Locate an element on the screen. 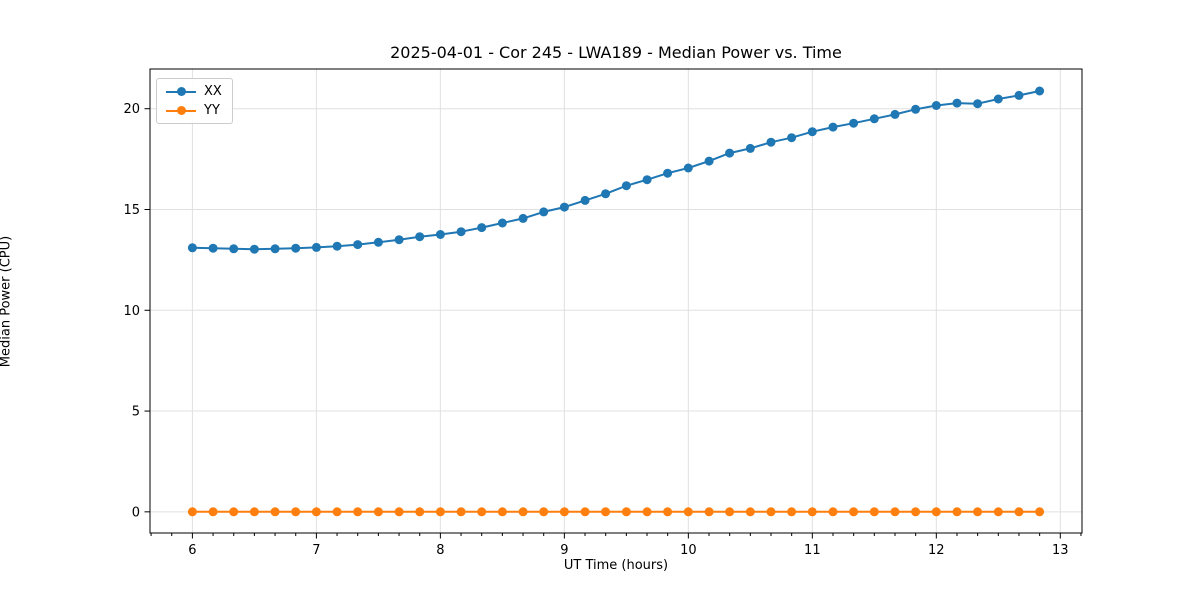 Image resolution: width=1200 pixels, height=600 pixels. legend-sample-xx is located at coordinates (181, 91).